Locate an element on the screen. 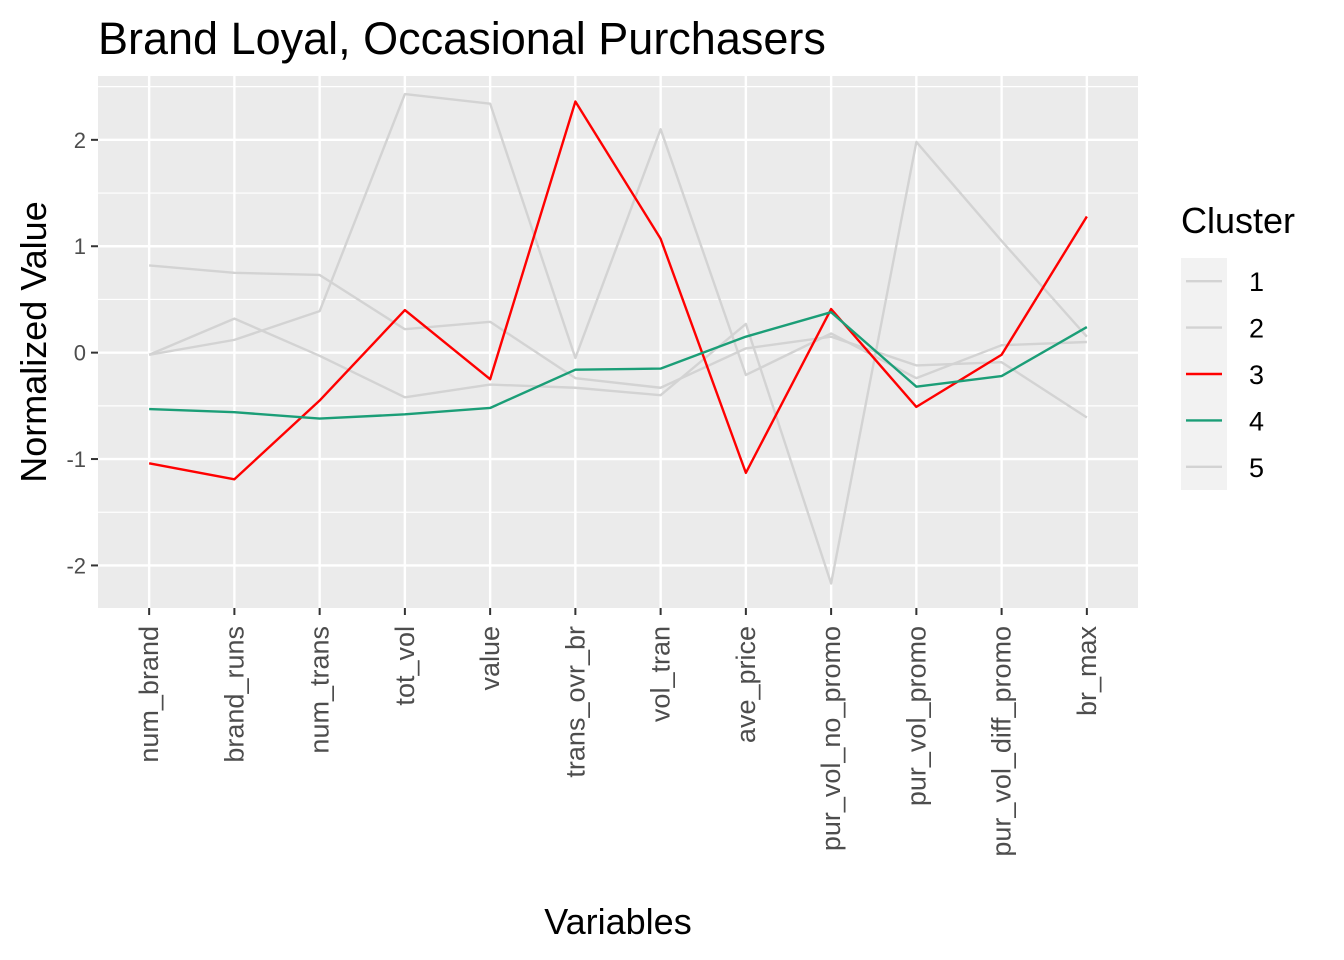 Image resolution: width=1344 pixels, height=960 pixels. y-axis: -2 -1 0 1 2 is located at coordinates (82, 353).